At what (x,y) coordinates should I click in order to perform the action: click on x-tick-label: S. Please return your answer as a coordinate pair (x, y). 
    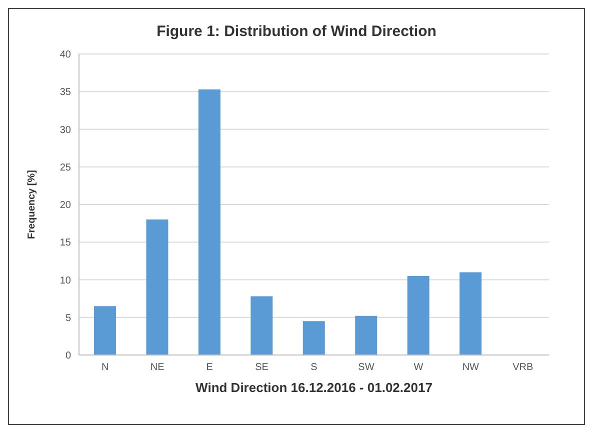
    Looking at the image, I should click on (314, 368).